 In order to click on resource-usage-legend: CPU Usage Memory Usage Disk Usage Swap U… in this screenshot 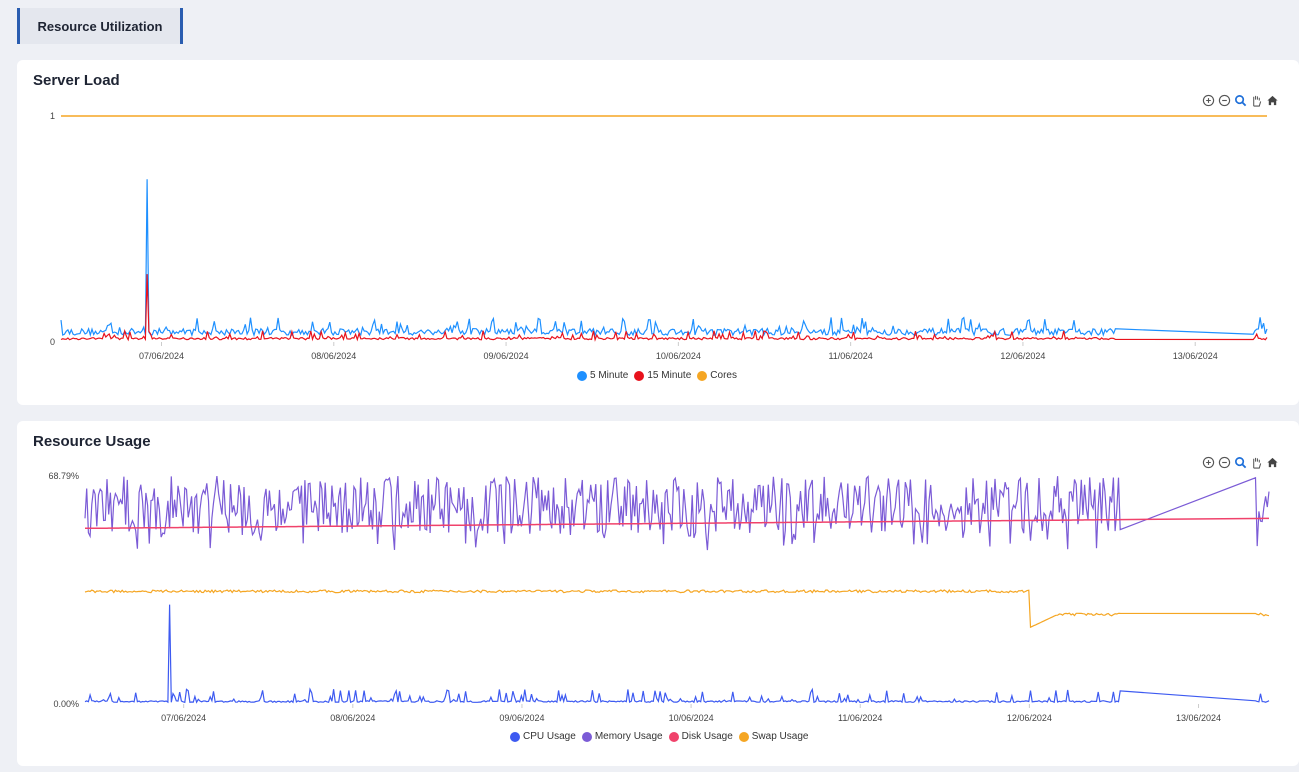, I will do `click(659, 736)`.